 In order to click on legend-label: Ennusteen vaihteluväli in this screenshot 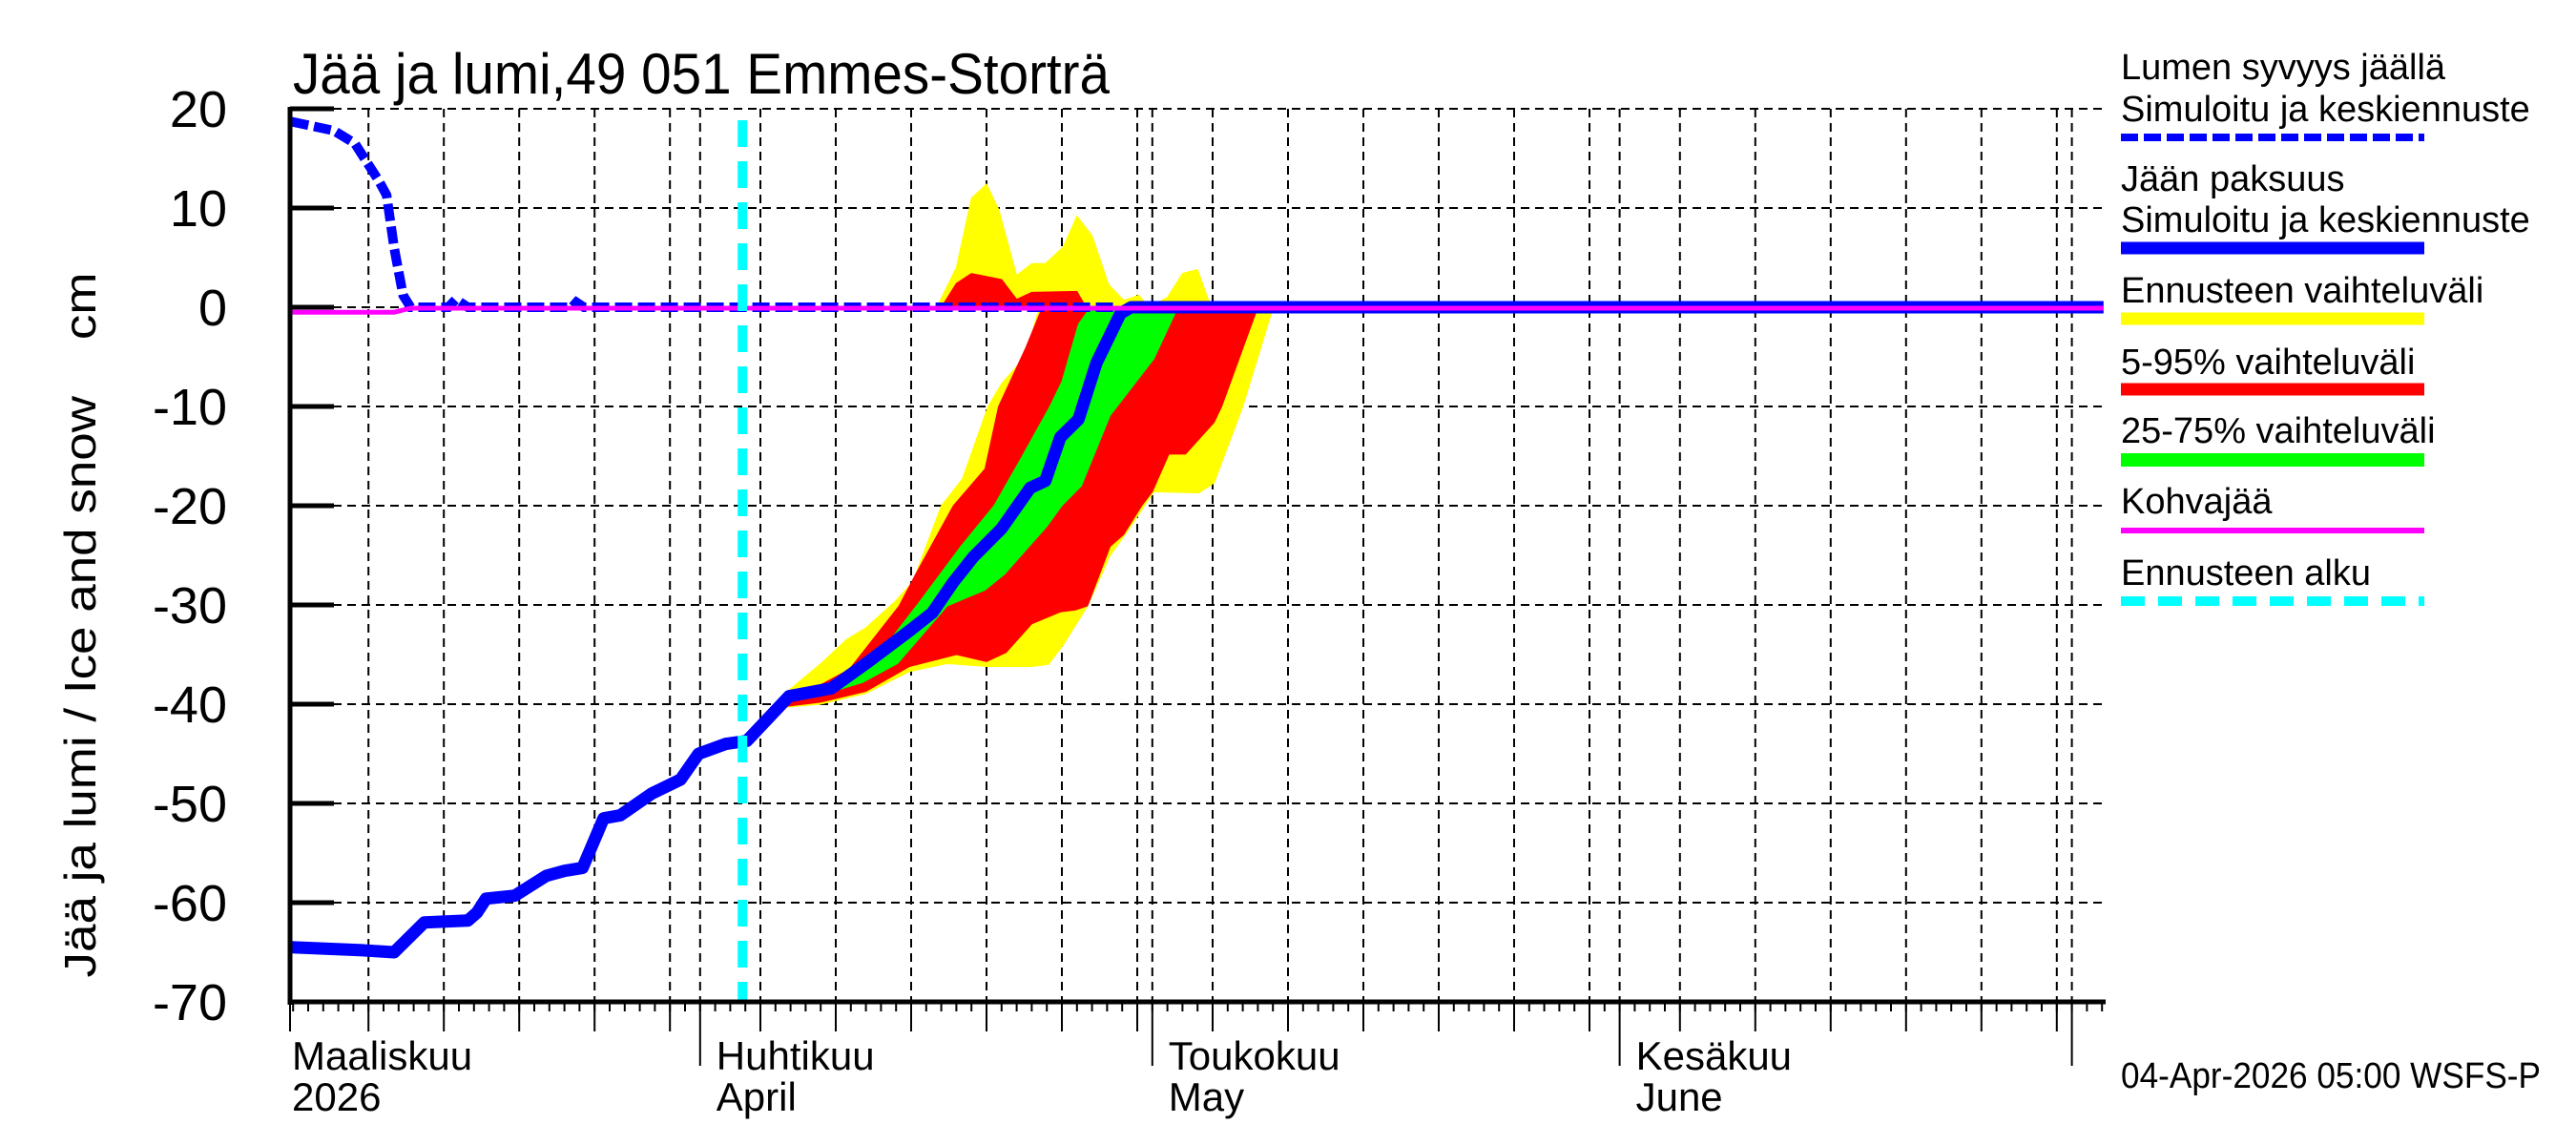, I will do `click(2302, 291)`.